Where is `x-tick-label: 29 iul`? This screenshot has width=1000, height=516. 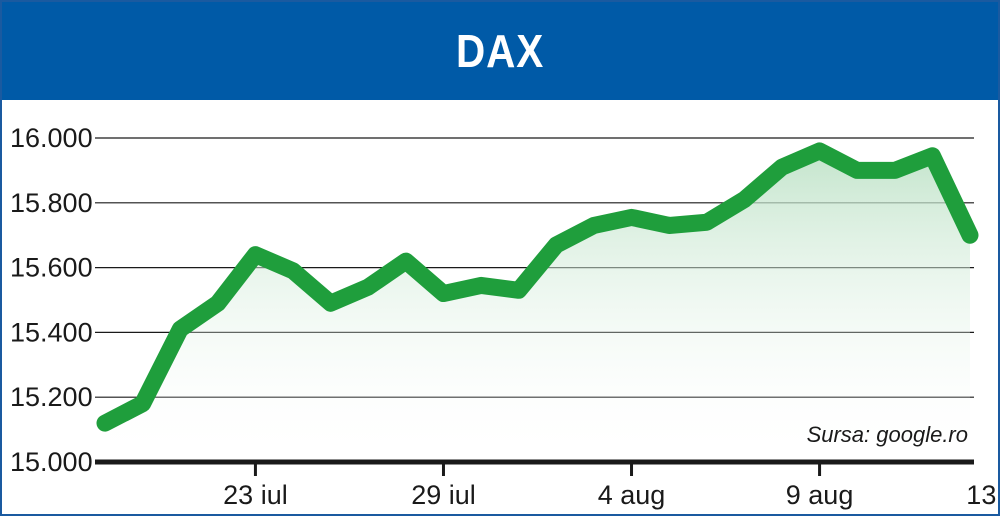
x-tick-label: 29 iul is located at coordinates (443, 495).